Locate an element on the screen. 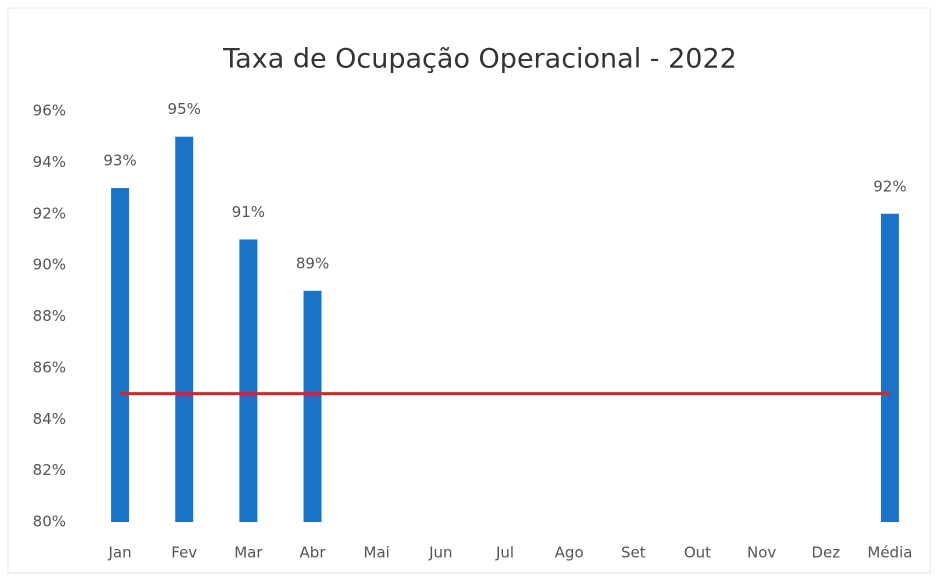 This screenshot has width=938, height=581. data-label: 93% is located at coordinates (119, 161).